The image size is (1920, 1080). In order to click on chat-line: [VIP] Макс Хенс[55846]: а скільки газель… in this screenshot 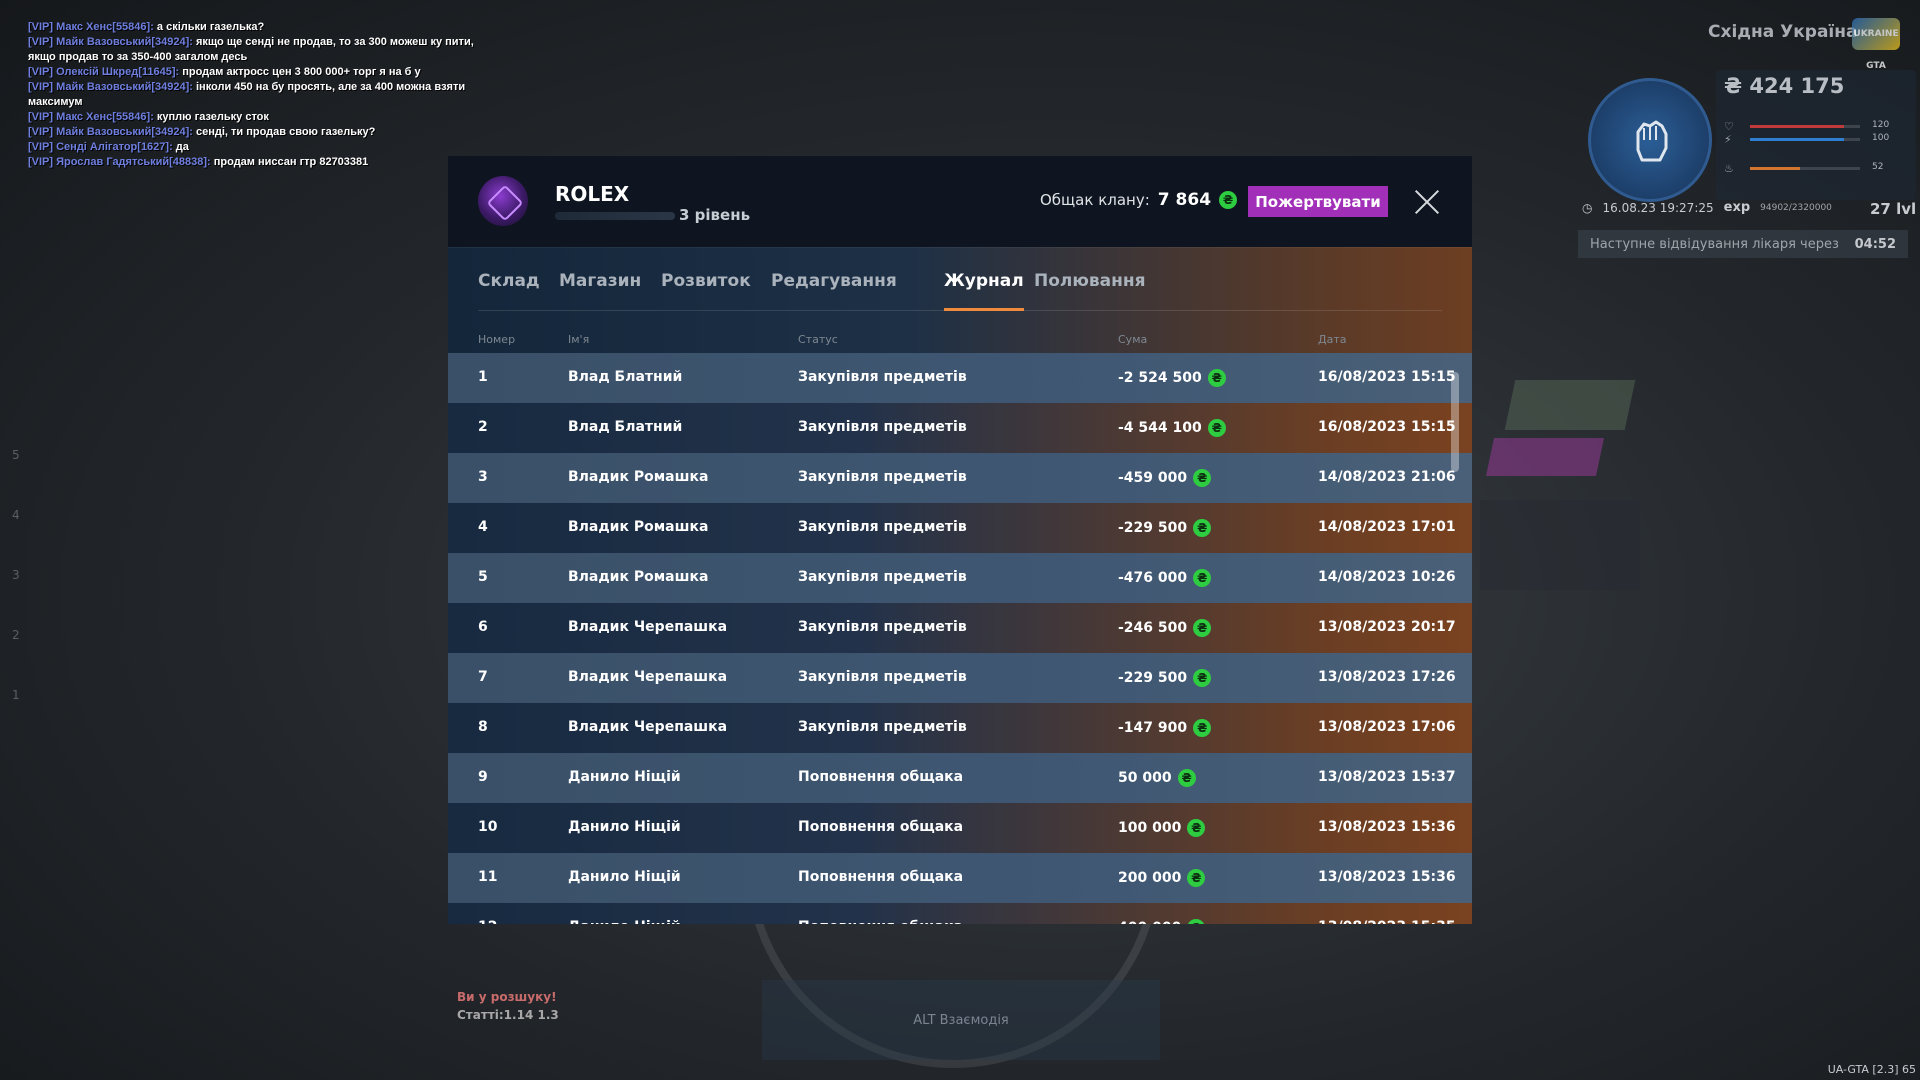, I will do `click(258, 27)`.